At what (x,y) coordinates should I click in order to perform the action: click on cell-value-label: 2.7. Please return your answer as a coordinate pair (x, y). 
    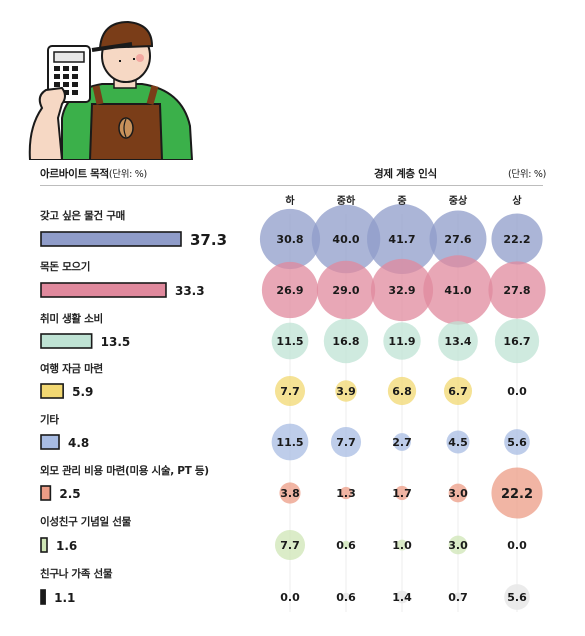
    Looking at the image, I should click on (402, 442).